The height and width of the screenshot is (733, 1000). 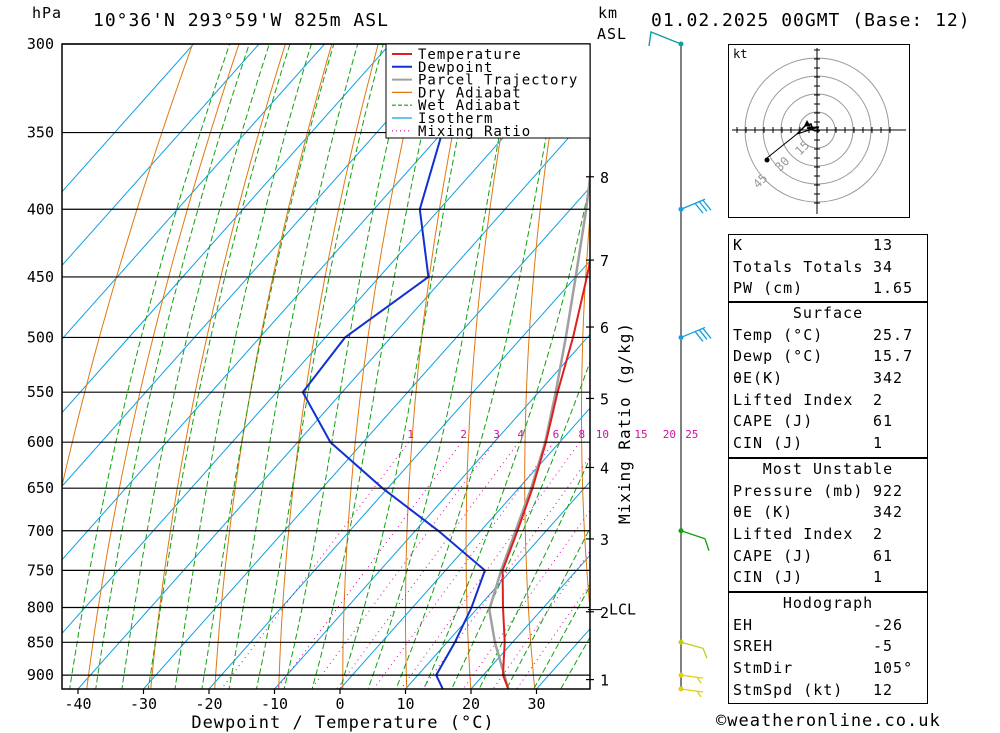 I want to click on surface-key: Temp (°C), so click(x=778, y=334).